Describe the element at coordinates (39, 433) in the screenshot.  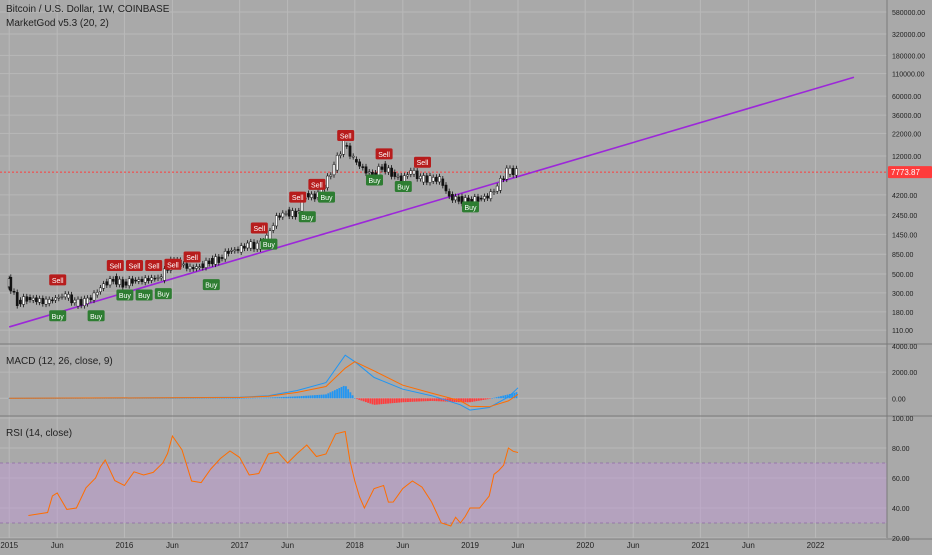
I see `rsi-title: RSI (14, close)` at that location.